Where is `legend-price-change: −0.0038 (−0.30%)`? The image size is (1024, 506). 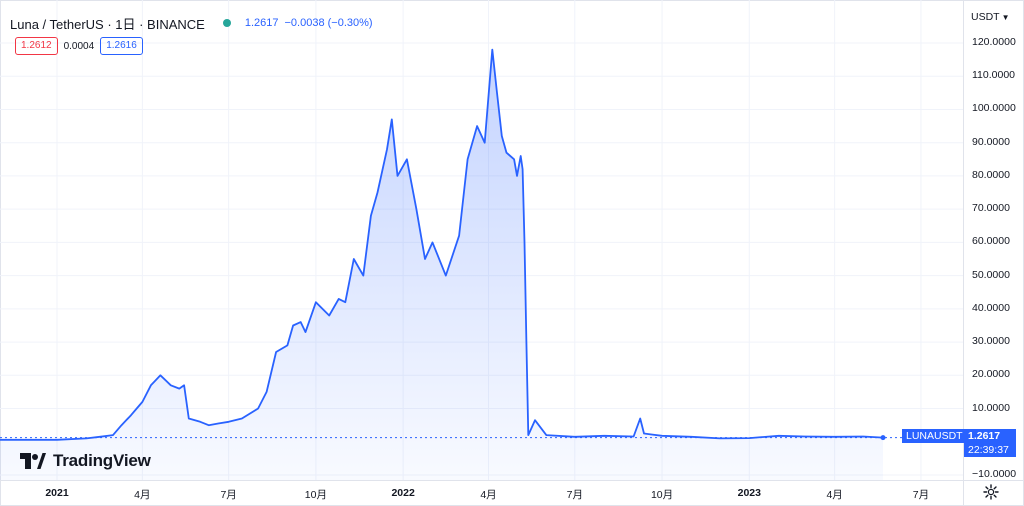
legend-price-change: −0.0038 (−0.30%) is located at coordinates (328, 23).